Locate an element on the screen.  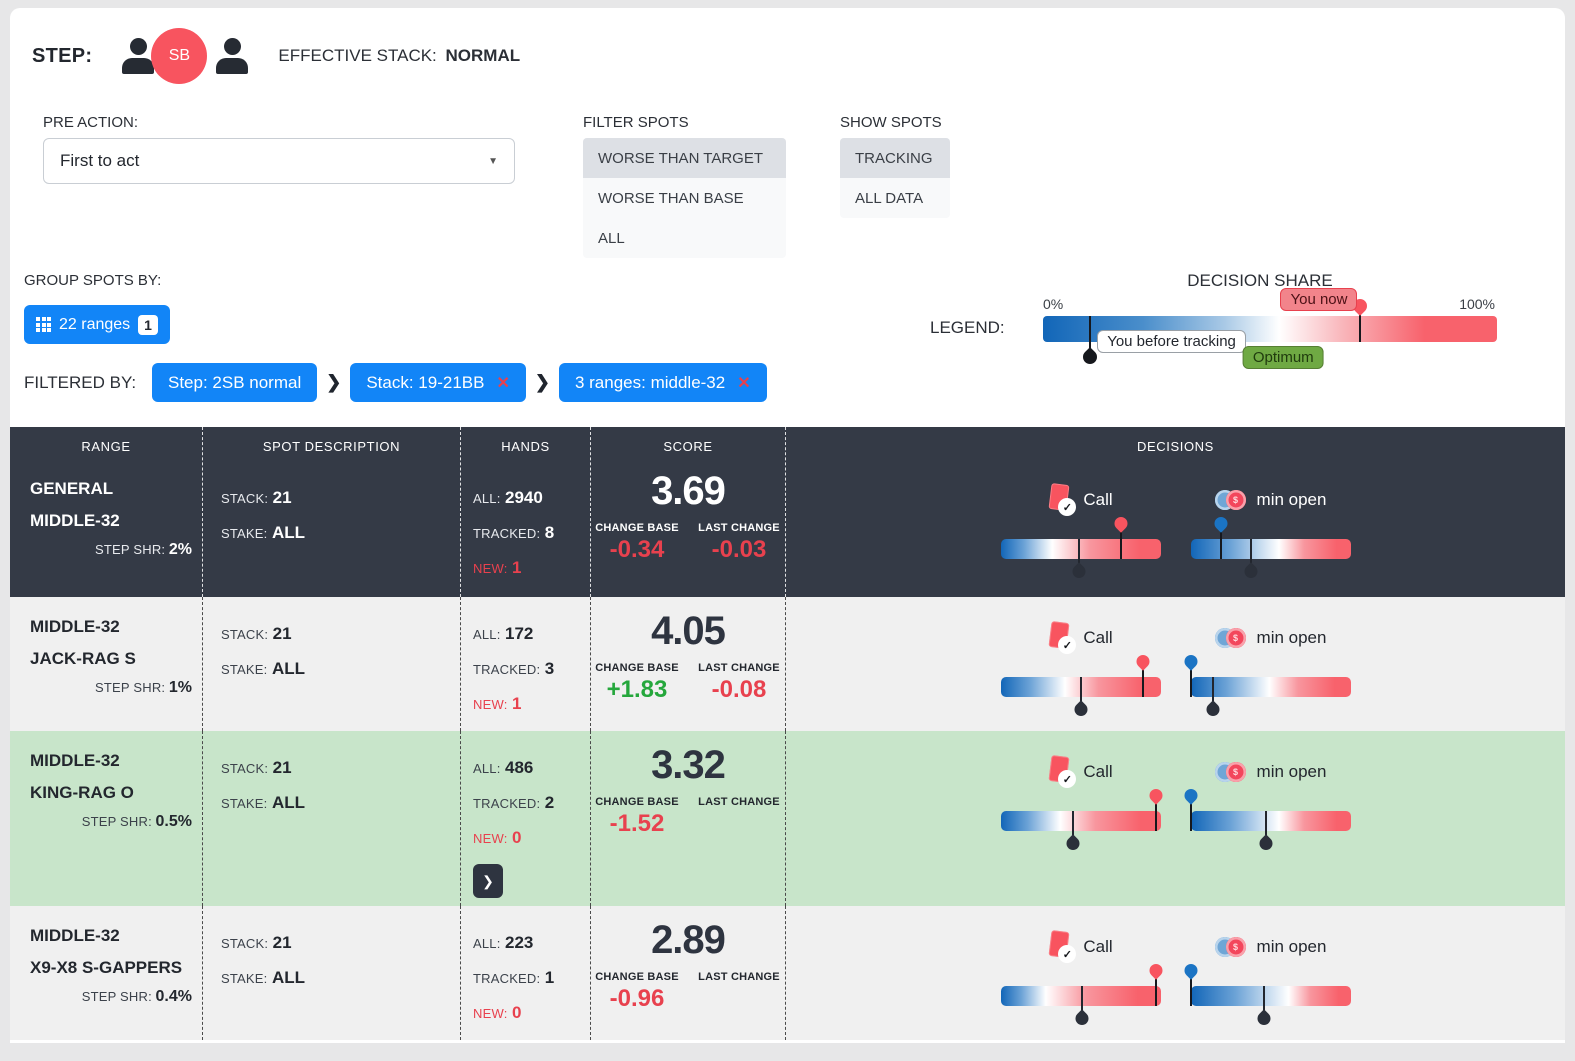
show-option-tracking: TRACKING is located at coordinates (895, 158).